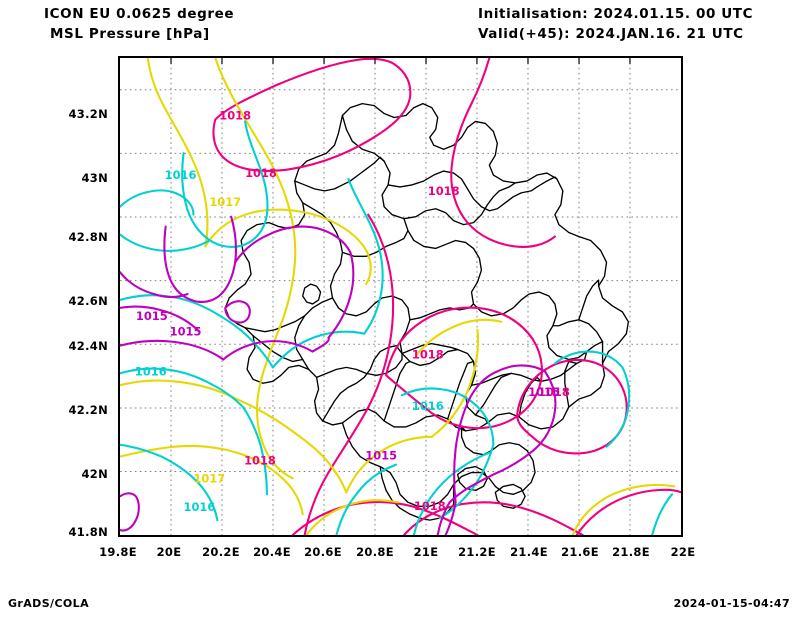 The height and width of the screenshot is (618, 800). What do you see at coordinates (48, 603) in the screenshot?
I see `footer-producer: GrADS/COLA` at bounding box center [48, 603].